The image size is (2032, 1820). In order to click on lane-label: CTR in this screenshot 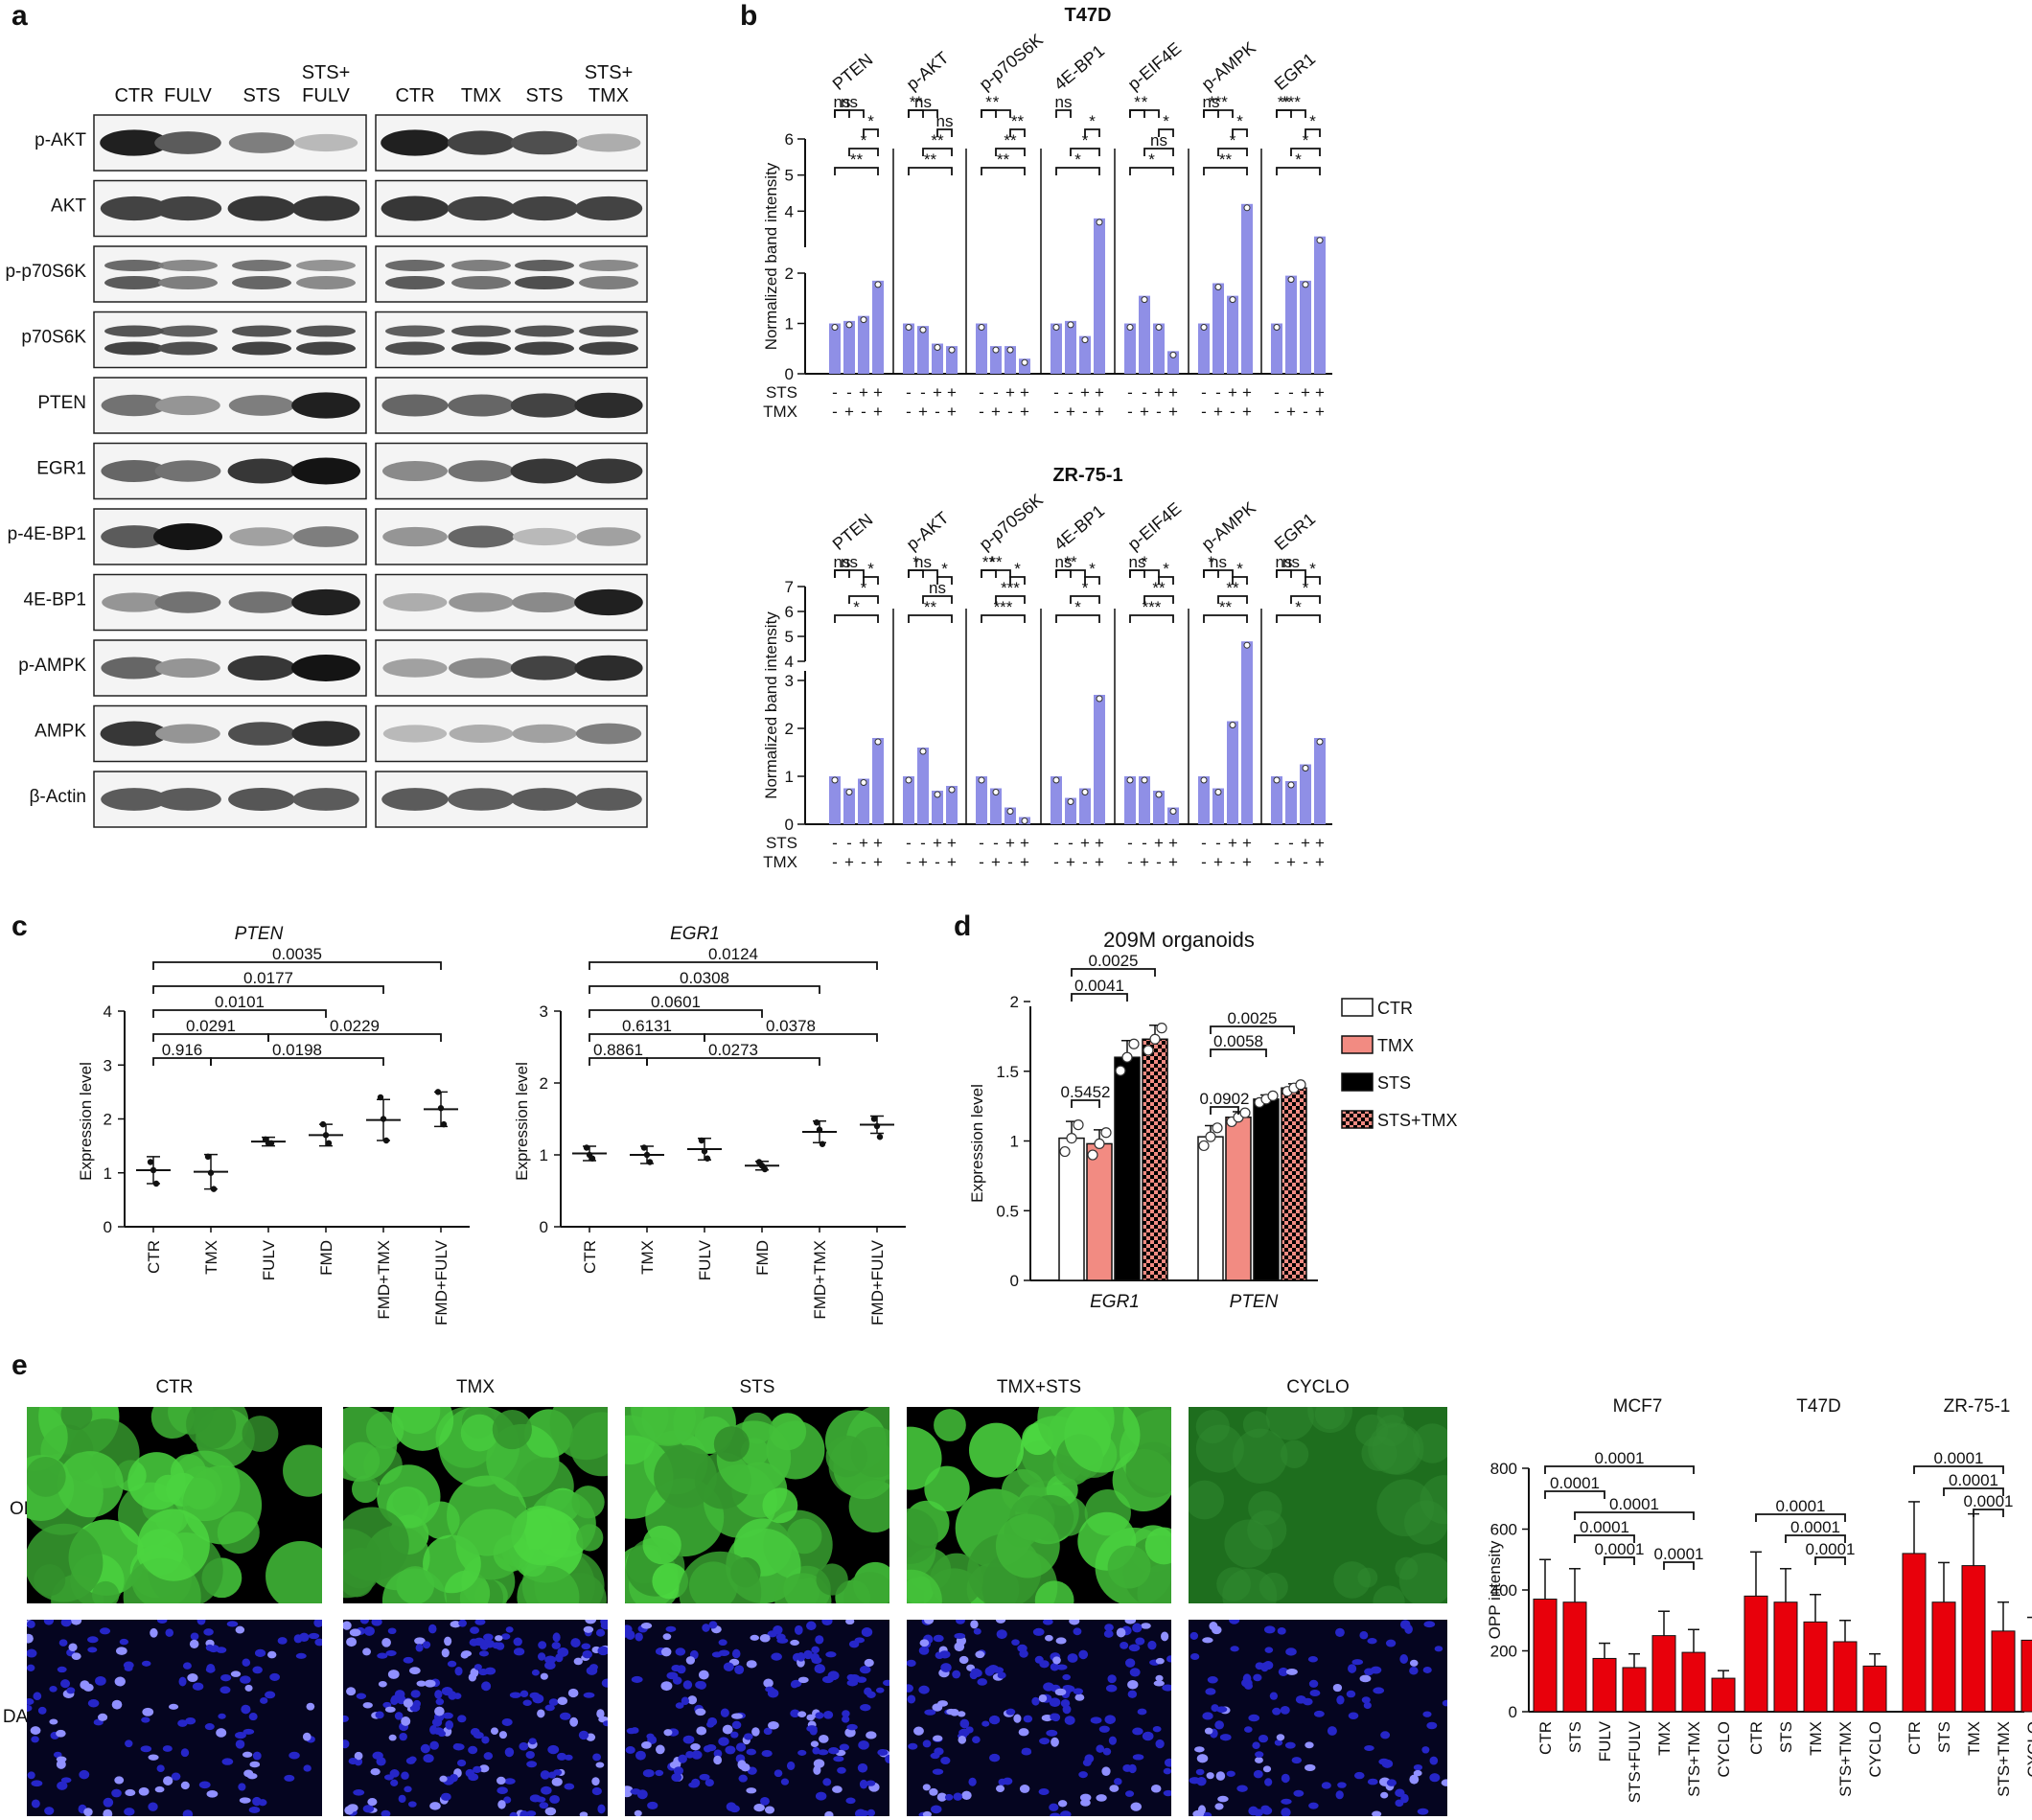, I will do `click(414, 95)`.